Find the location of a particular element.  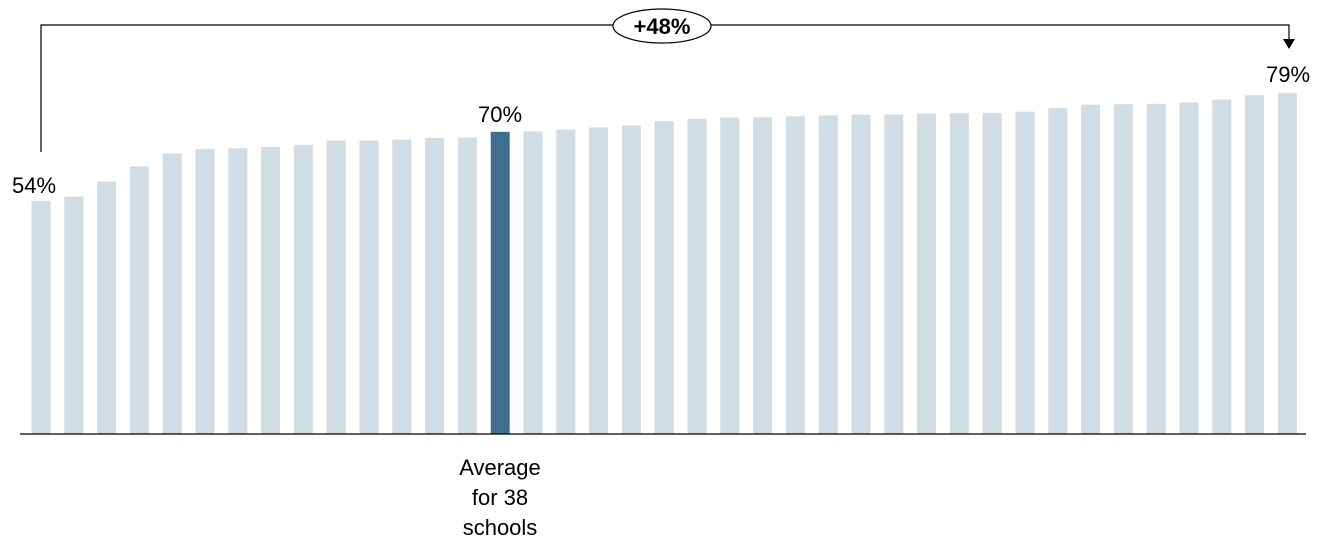

bar-average is located at coordinates (500, 283).